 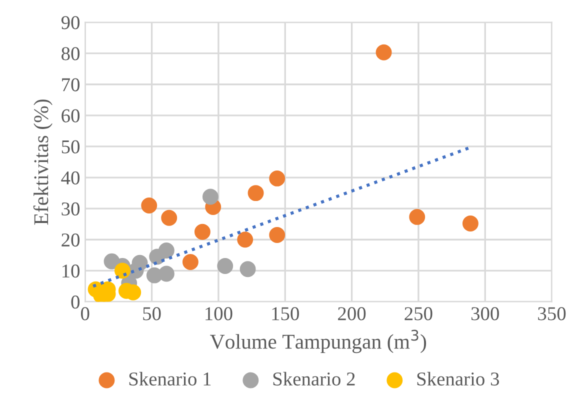 What do you see at coordinates (152, 313) in the screenshot?
I see `x-tick-label: 50` at bounding box center [152, 313].